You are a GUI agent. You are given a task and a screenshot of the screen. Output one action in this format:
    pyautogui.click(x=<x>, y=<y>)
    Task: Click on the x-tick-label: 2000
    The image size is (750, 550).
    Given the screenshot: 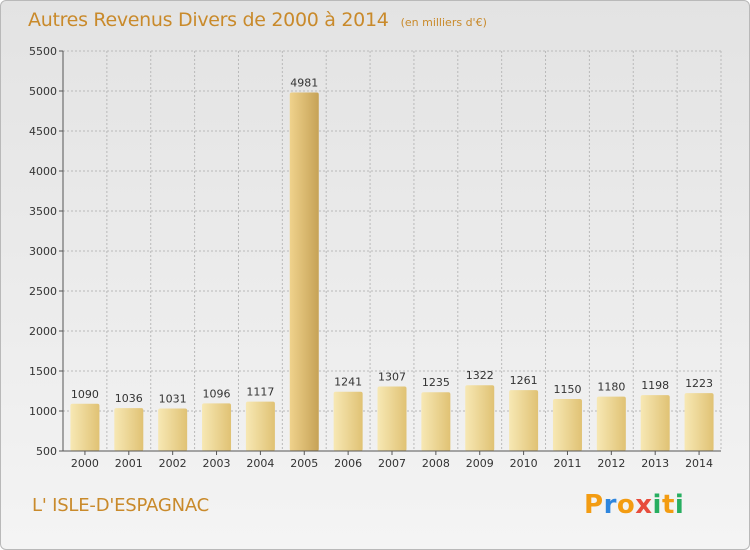 What is the action you would take?
    pyautogui.click(x=85, y=463)
    